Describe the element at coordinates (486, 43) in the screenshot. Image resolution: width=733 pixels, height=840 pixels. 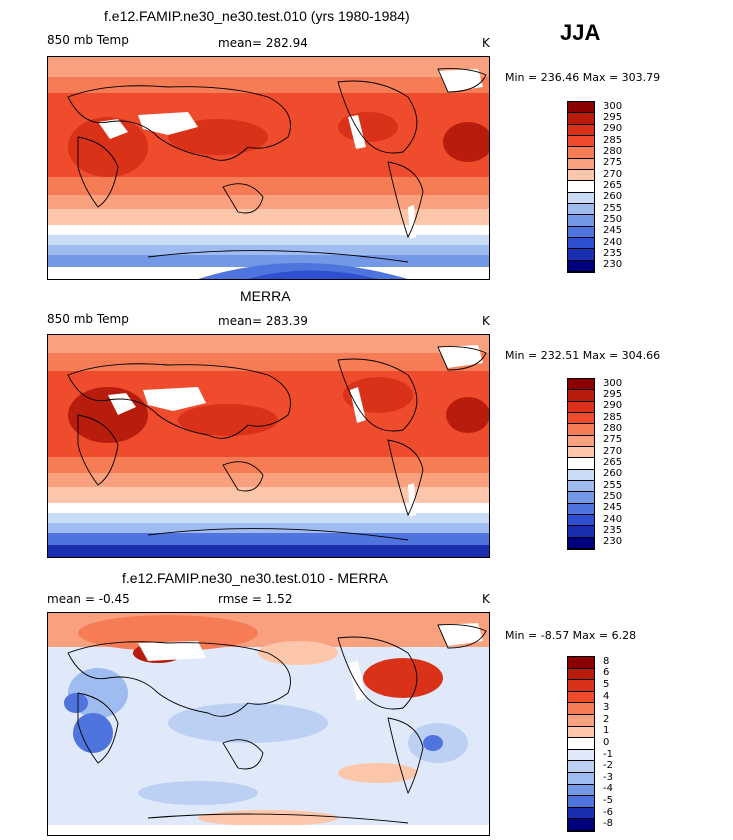
I see `panel1-units-label: K` at that location.